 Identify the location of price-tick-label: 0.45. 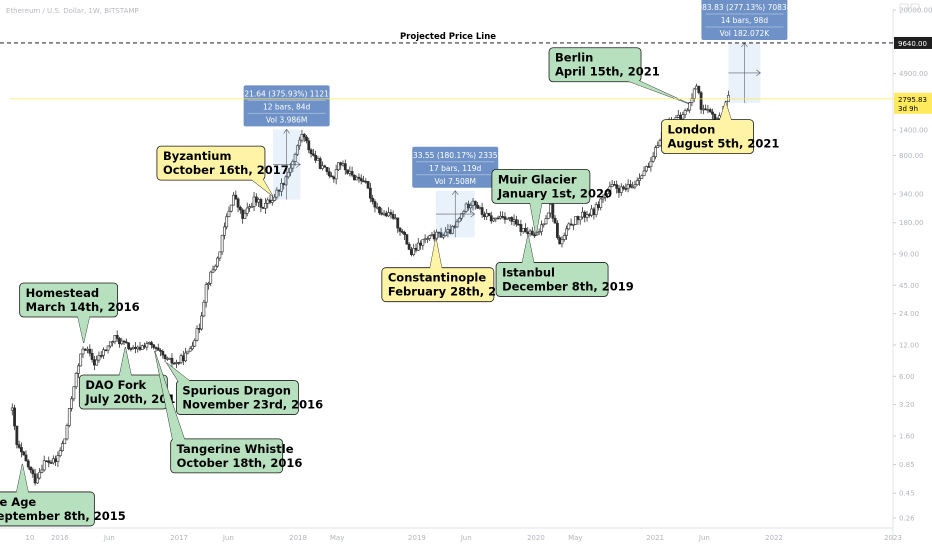
(907, 494).